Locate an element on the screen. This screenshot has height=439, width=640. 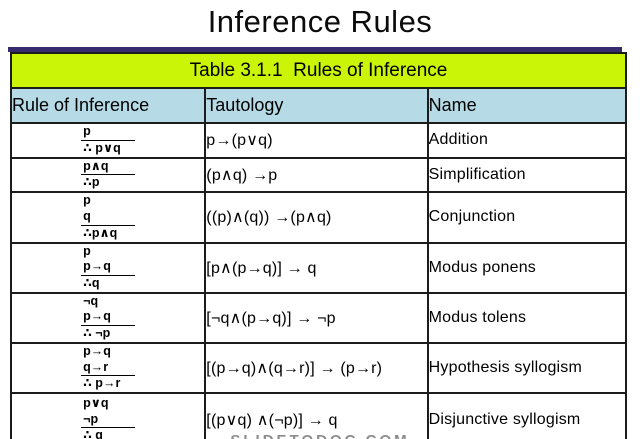
tautology-cell: [(p∨q) ∧(¬p)] → q is located at coordinates (316, 415).